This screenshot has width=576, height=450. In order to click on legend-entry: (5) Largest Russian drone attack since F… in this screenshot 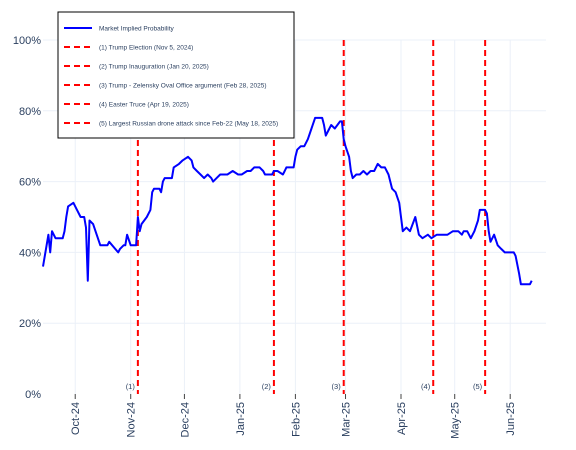, I will do `click(188, 124)`.